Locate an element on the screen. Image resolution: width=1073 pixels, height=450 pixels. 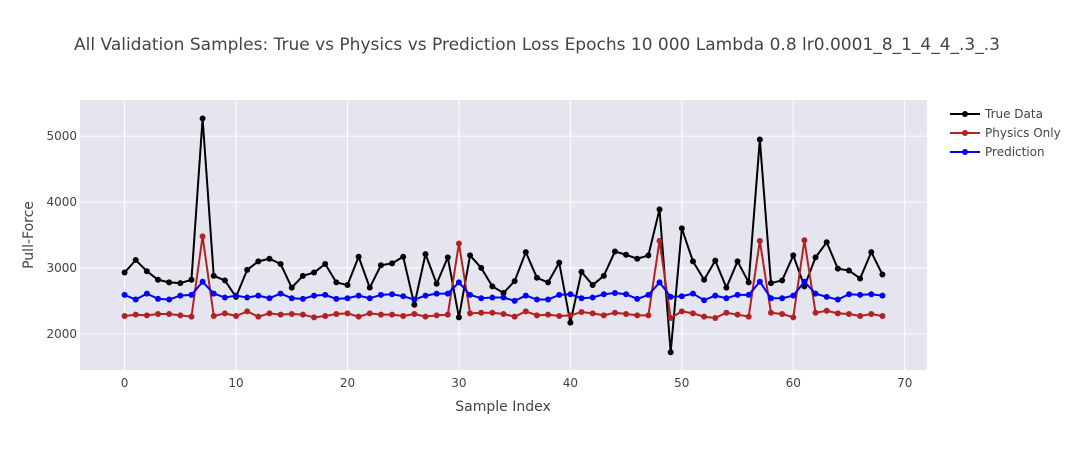
legend-item-prediction: Prediction is located at coordinates (997, 152).